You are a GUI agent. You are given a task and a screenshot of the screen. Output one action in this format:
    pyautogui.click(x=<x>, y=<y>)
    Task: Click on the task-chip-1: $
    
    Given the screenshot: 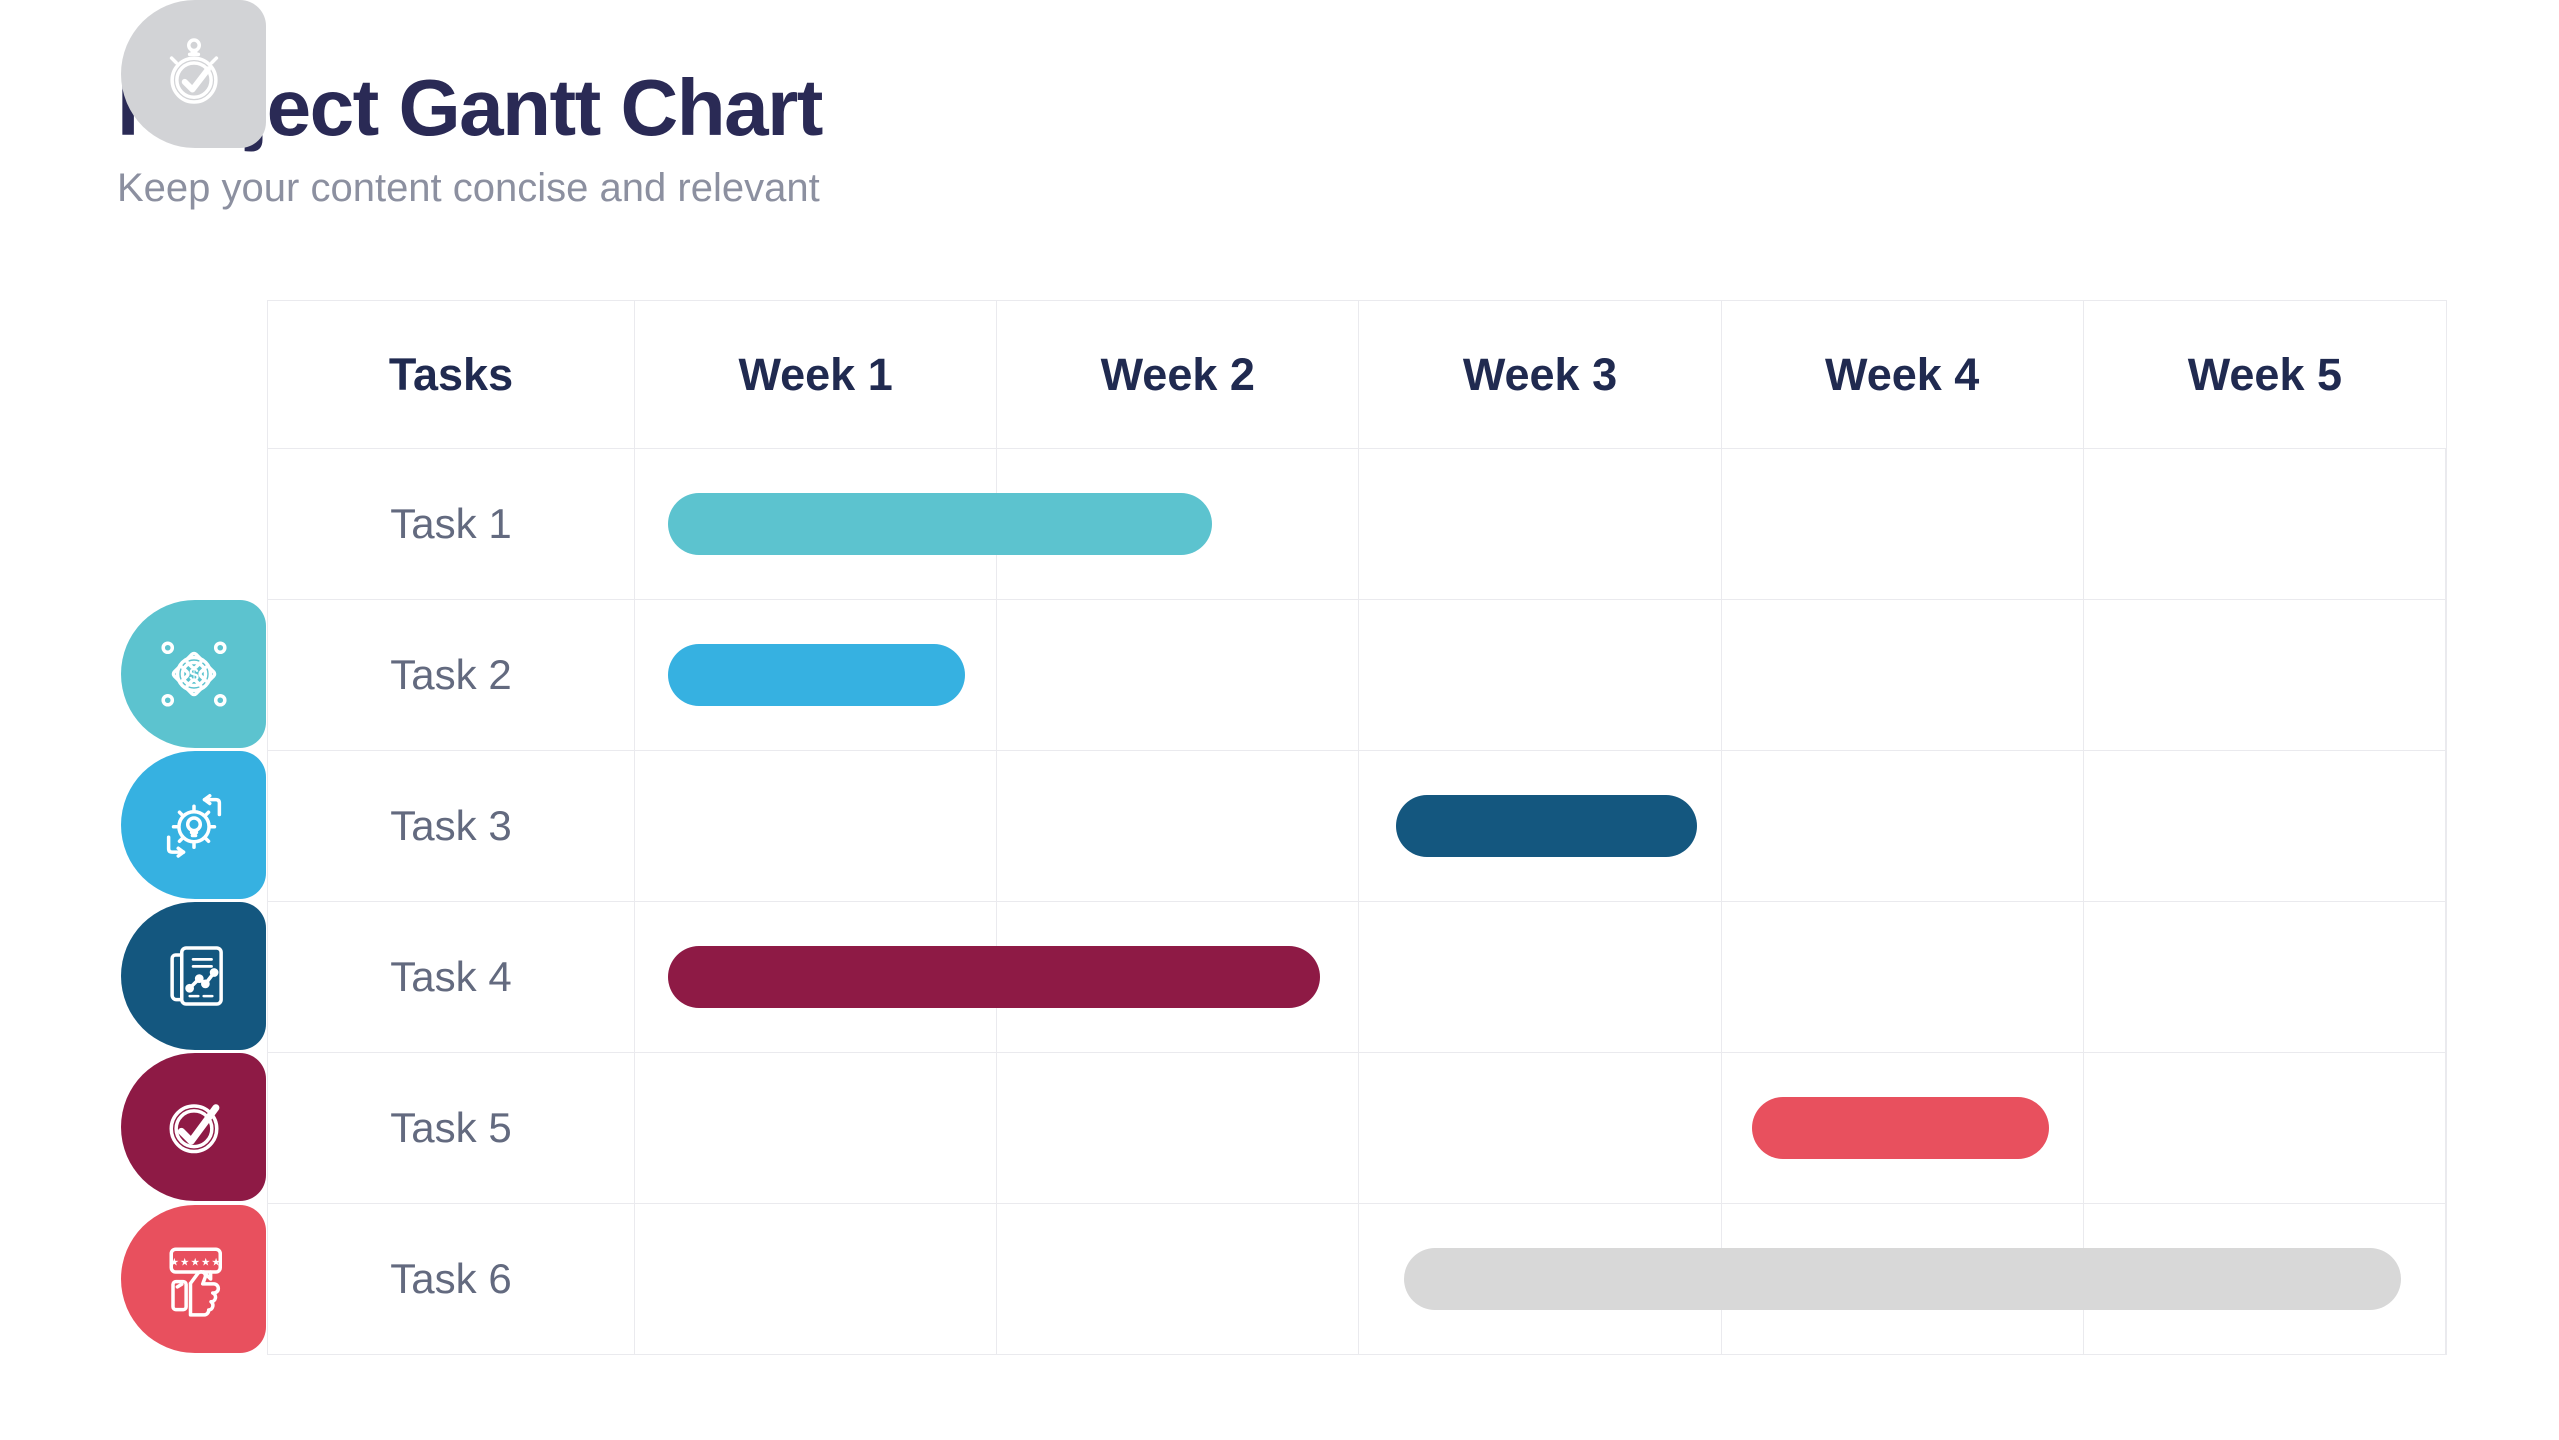 What is the action you would take?
    pyautogui.click(x=193, y=674)
    